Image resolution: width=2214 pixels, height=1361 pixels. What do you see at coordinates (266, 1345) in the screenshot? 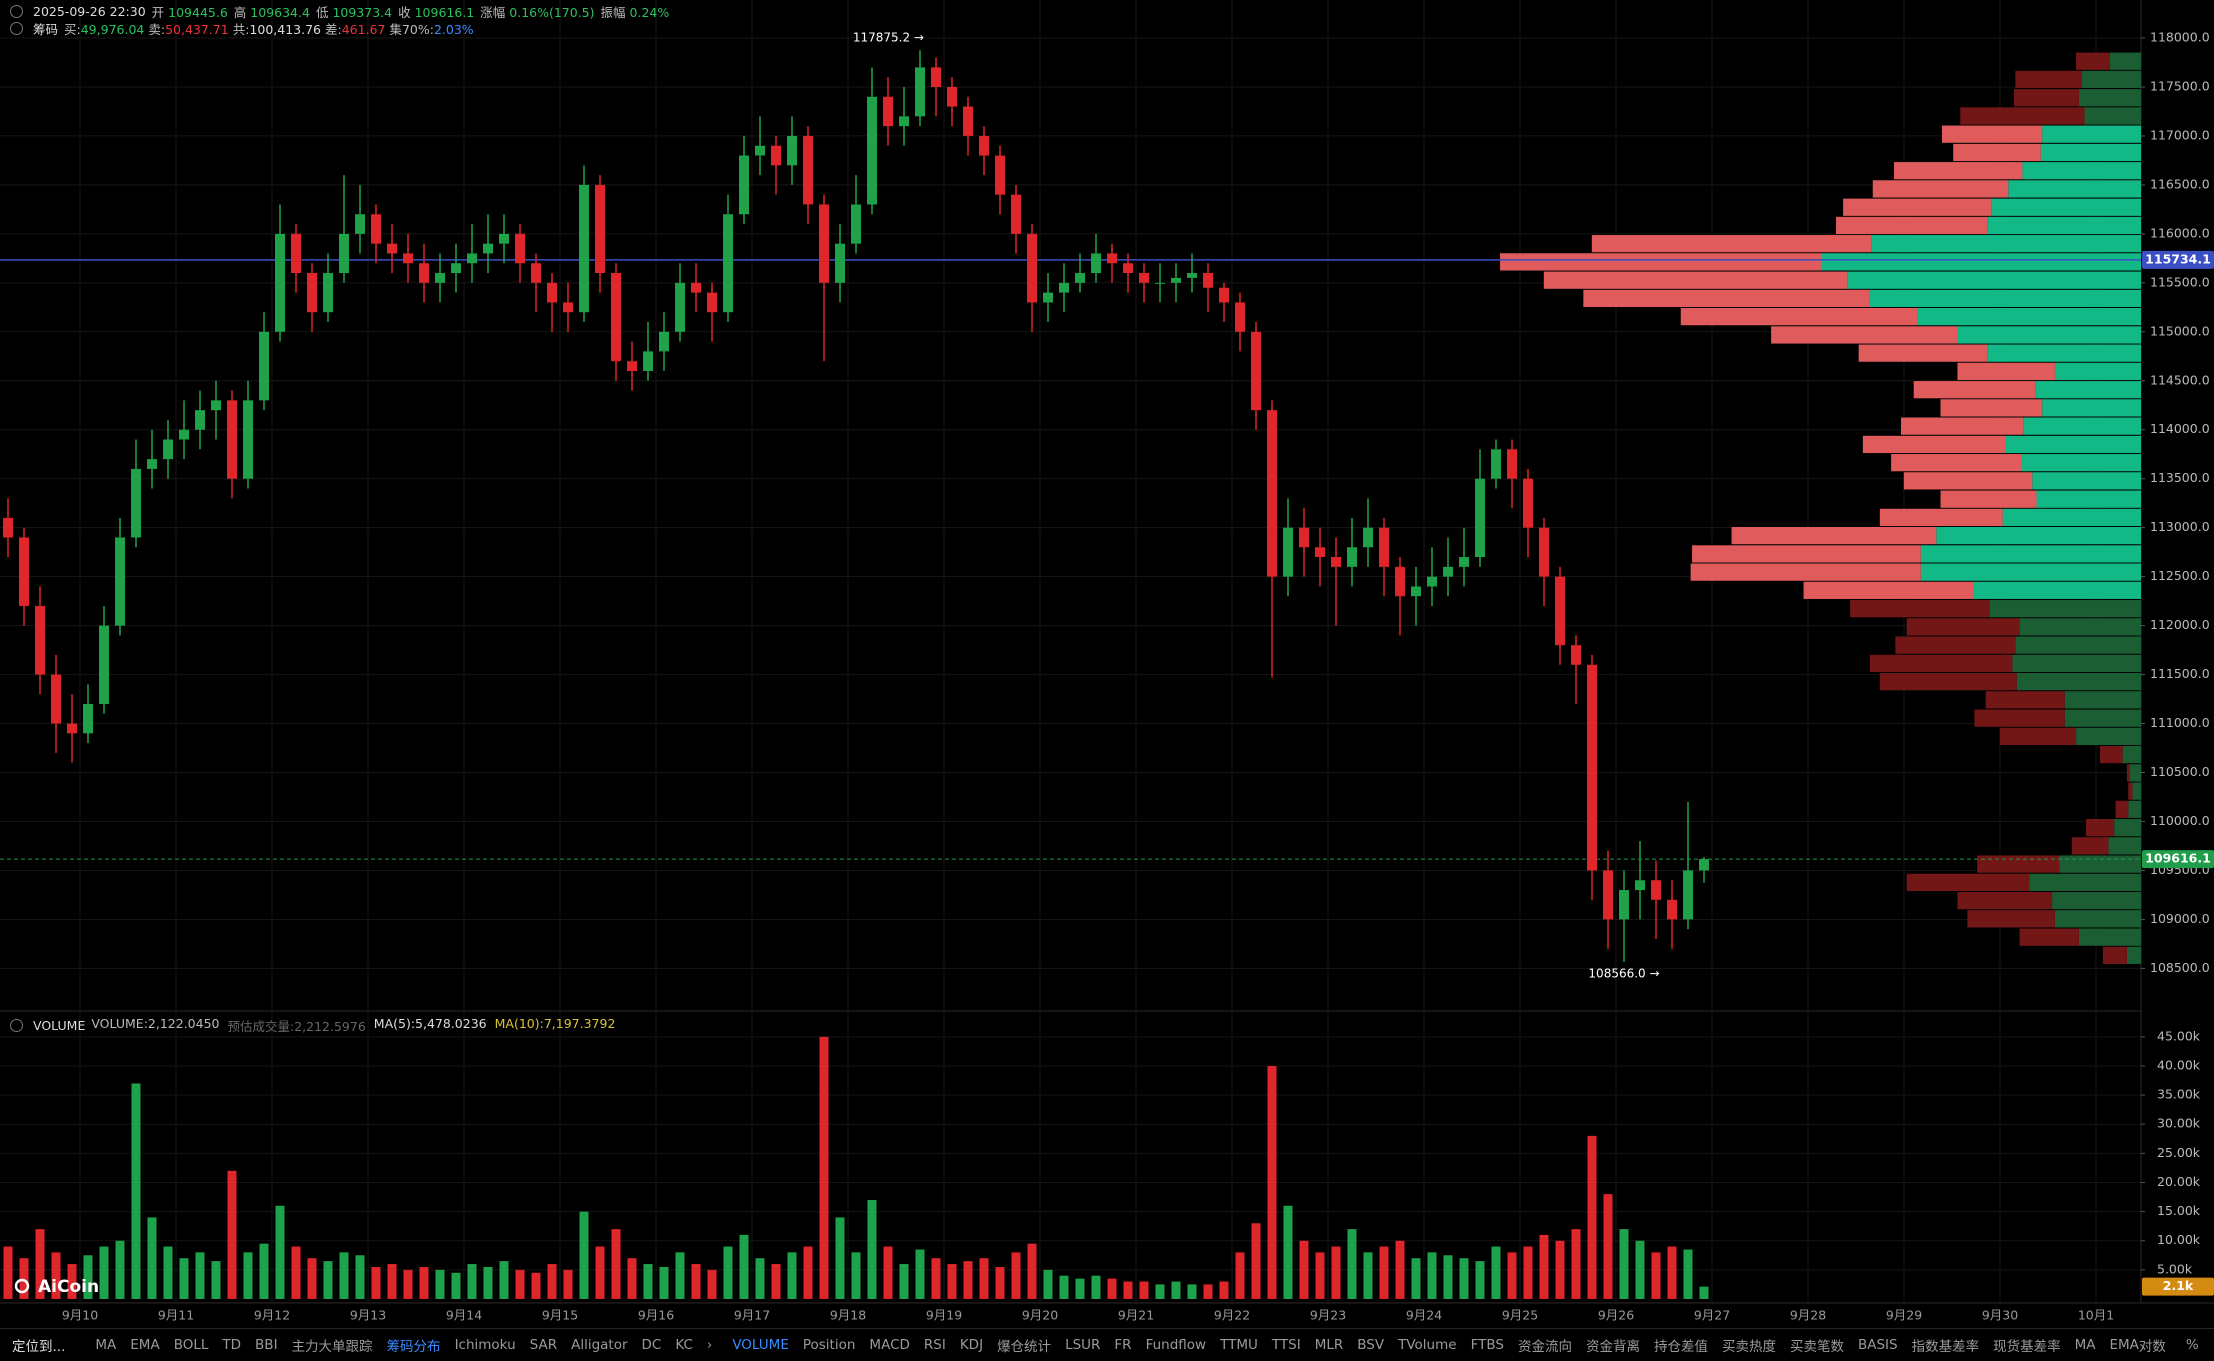
I see `indicator: BBI` at bounding box center [266, 1345].